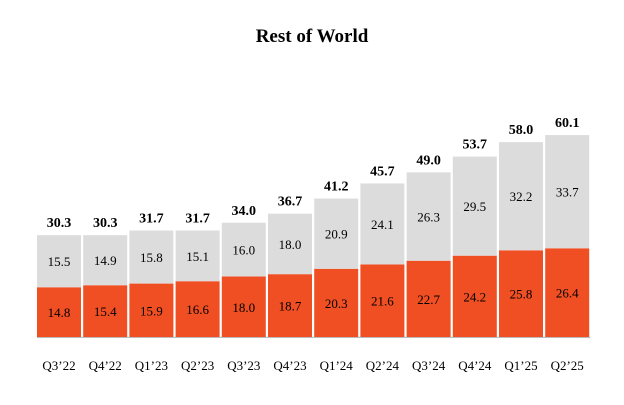  I want to click on data-label-top: 20.9, so click(336, 234).